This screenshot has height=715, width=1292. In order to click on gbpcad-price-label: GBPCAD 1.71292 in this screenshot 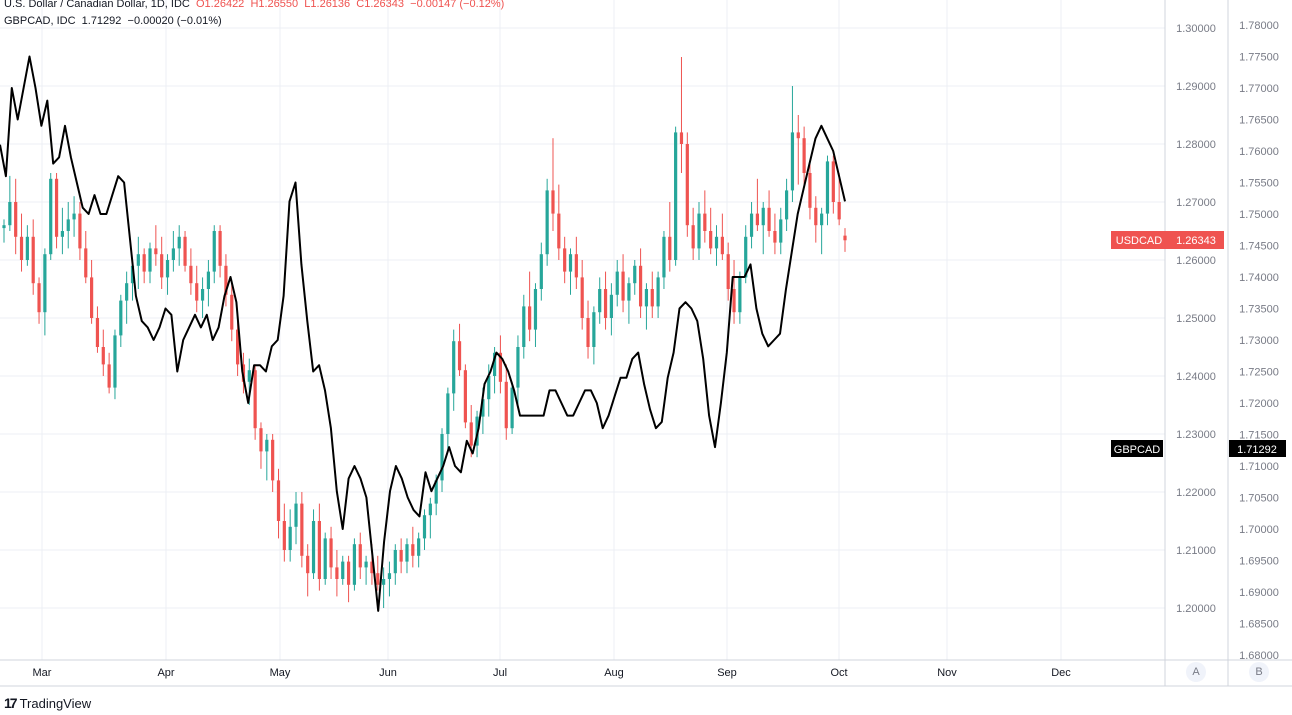, I will do `click(1198, 448)`.